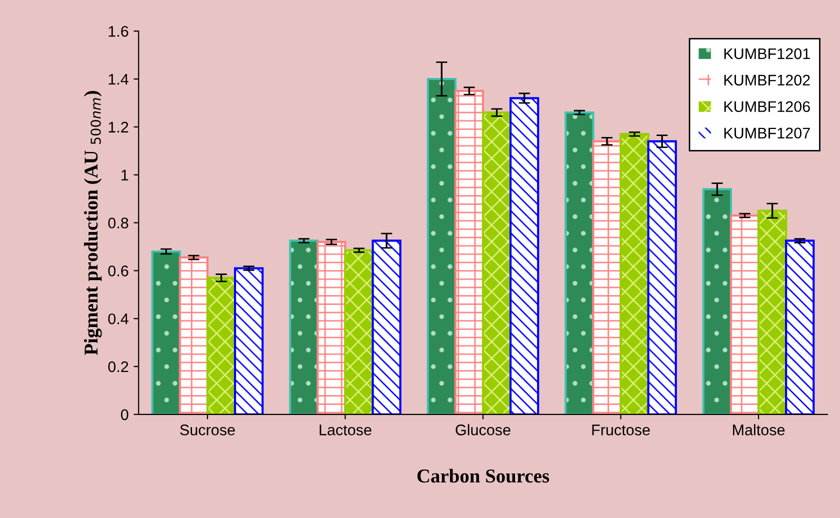  Describe the element at coordinates (125, 175) in the screenshot. I see `y-tick-label: 1` at that location.